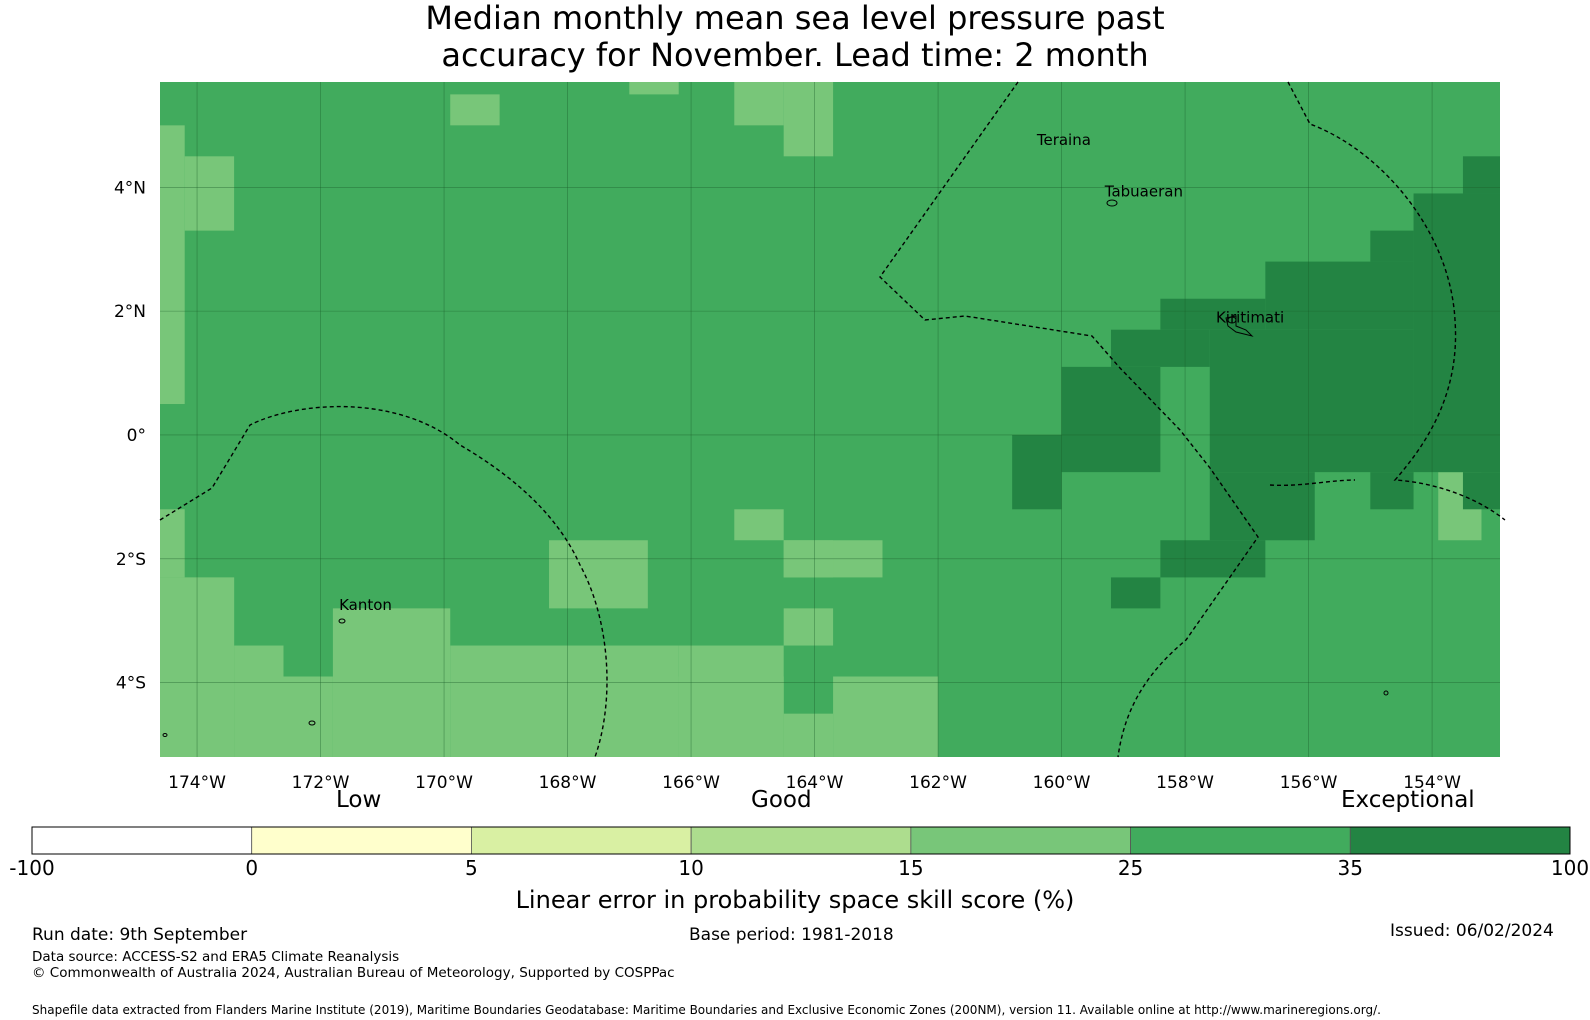  I want to click on place-label: Kiritimati, so click(1250, 317).